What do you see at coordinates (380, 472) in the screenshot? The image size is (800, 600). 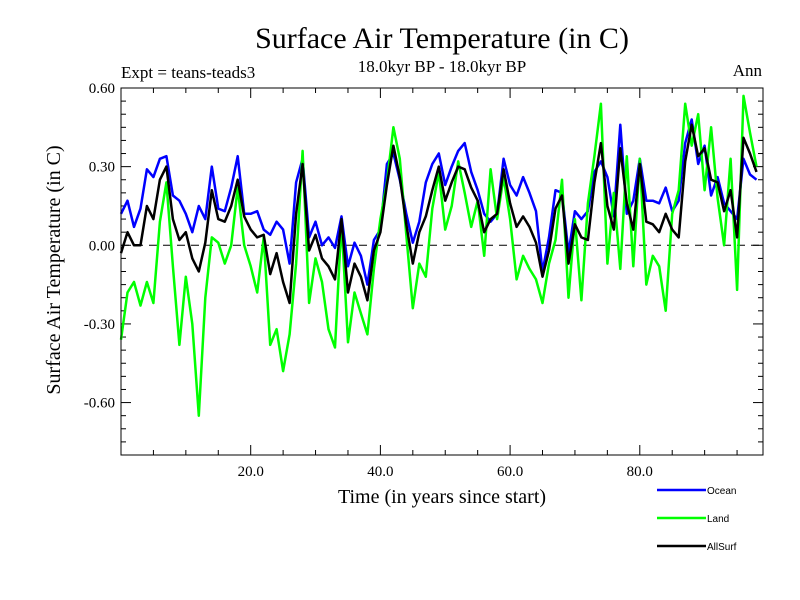 I see `x-tick-label: 40.0` at bounding box center [380, 472].